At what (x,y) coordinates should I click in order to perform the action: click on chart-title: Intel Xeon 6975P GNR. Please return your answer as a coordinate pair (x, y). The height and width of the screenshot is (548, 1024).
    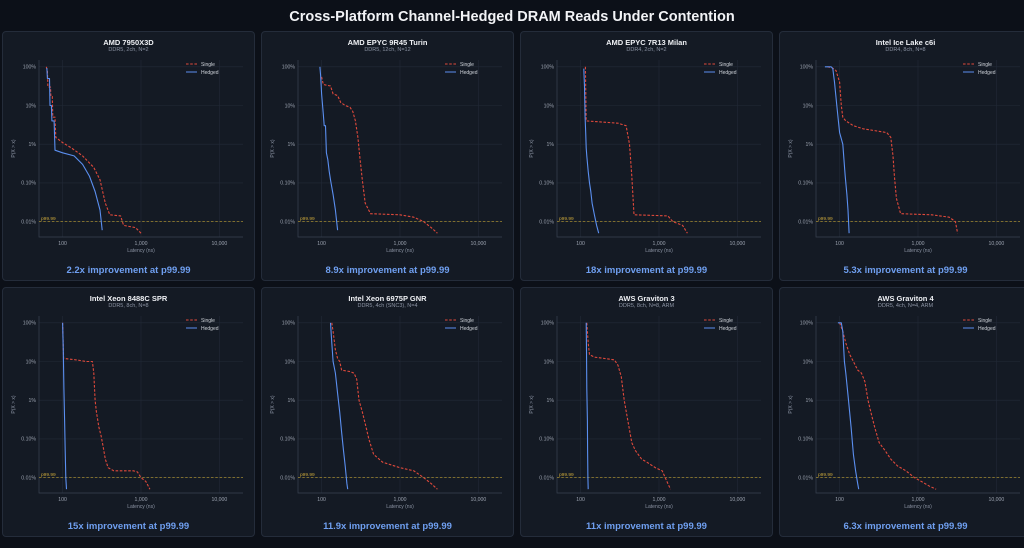
    Looking at the image, I should click on (387, 298).